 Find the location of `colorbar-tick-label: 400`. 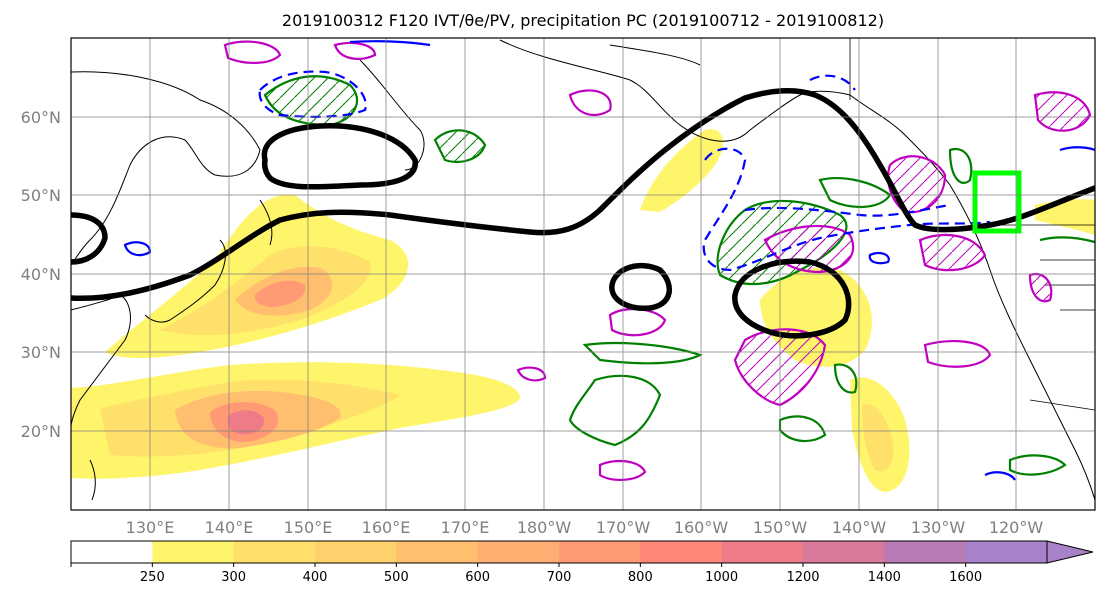

colorbar-tick-label: 400 is located at coordinates (315, 577).